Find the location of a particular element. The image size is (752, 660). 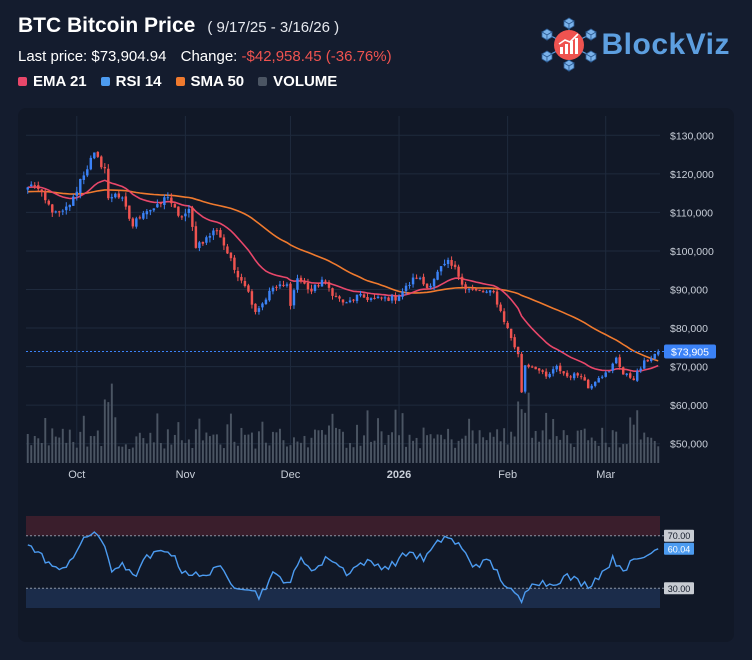

y-tick-label: $120,000 is located at coordinates (692, 175).